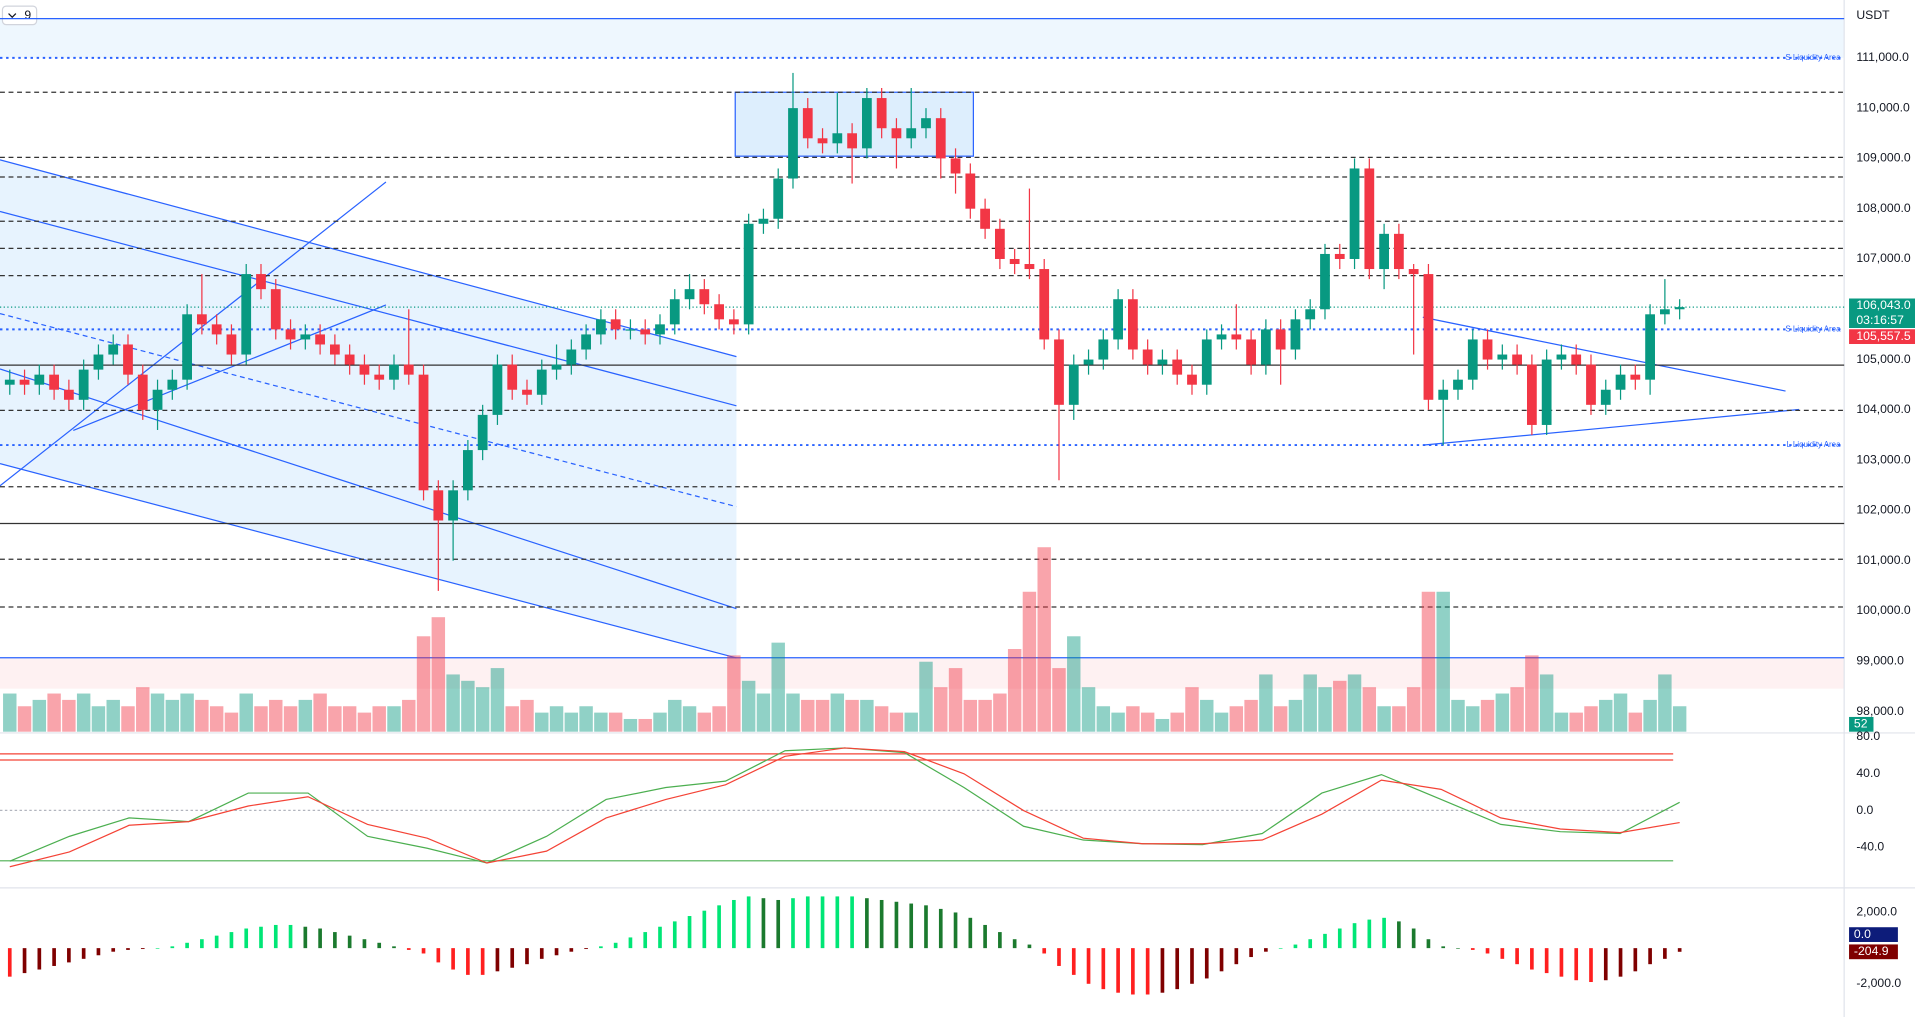 This screenshot has width=1915, height=1017. Describe the element at coordinates (1880, 320) in the screenshot. I see `countdown: 03:16:57` at that location.